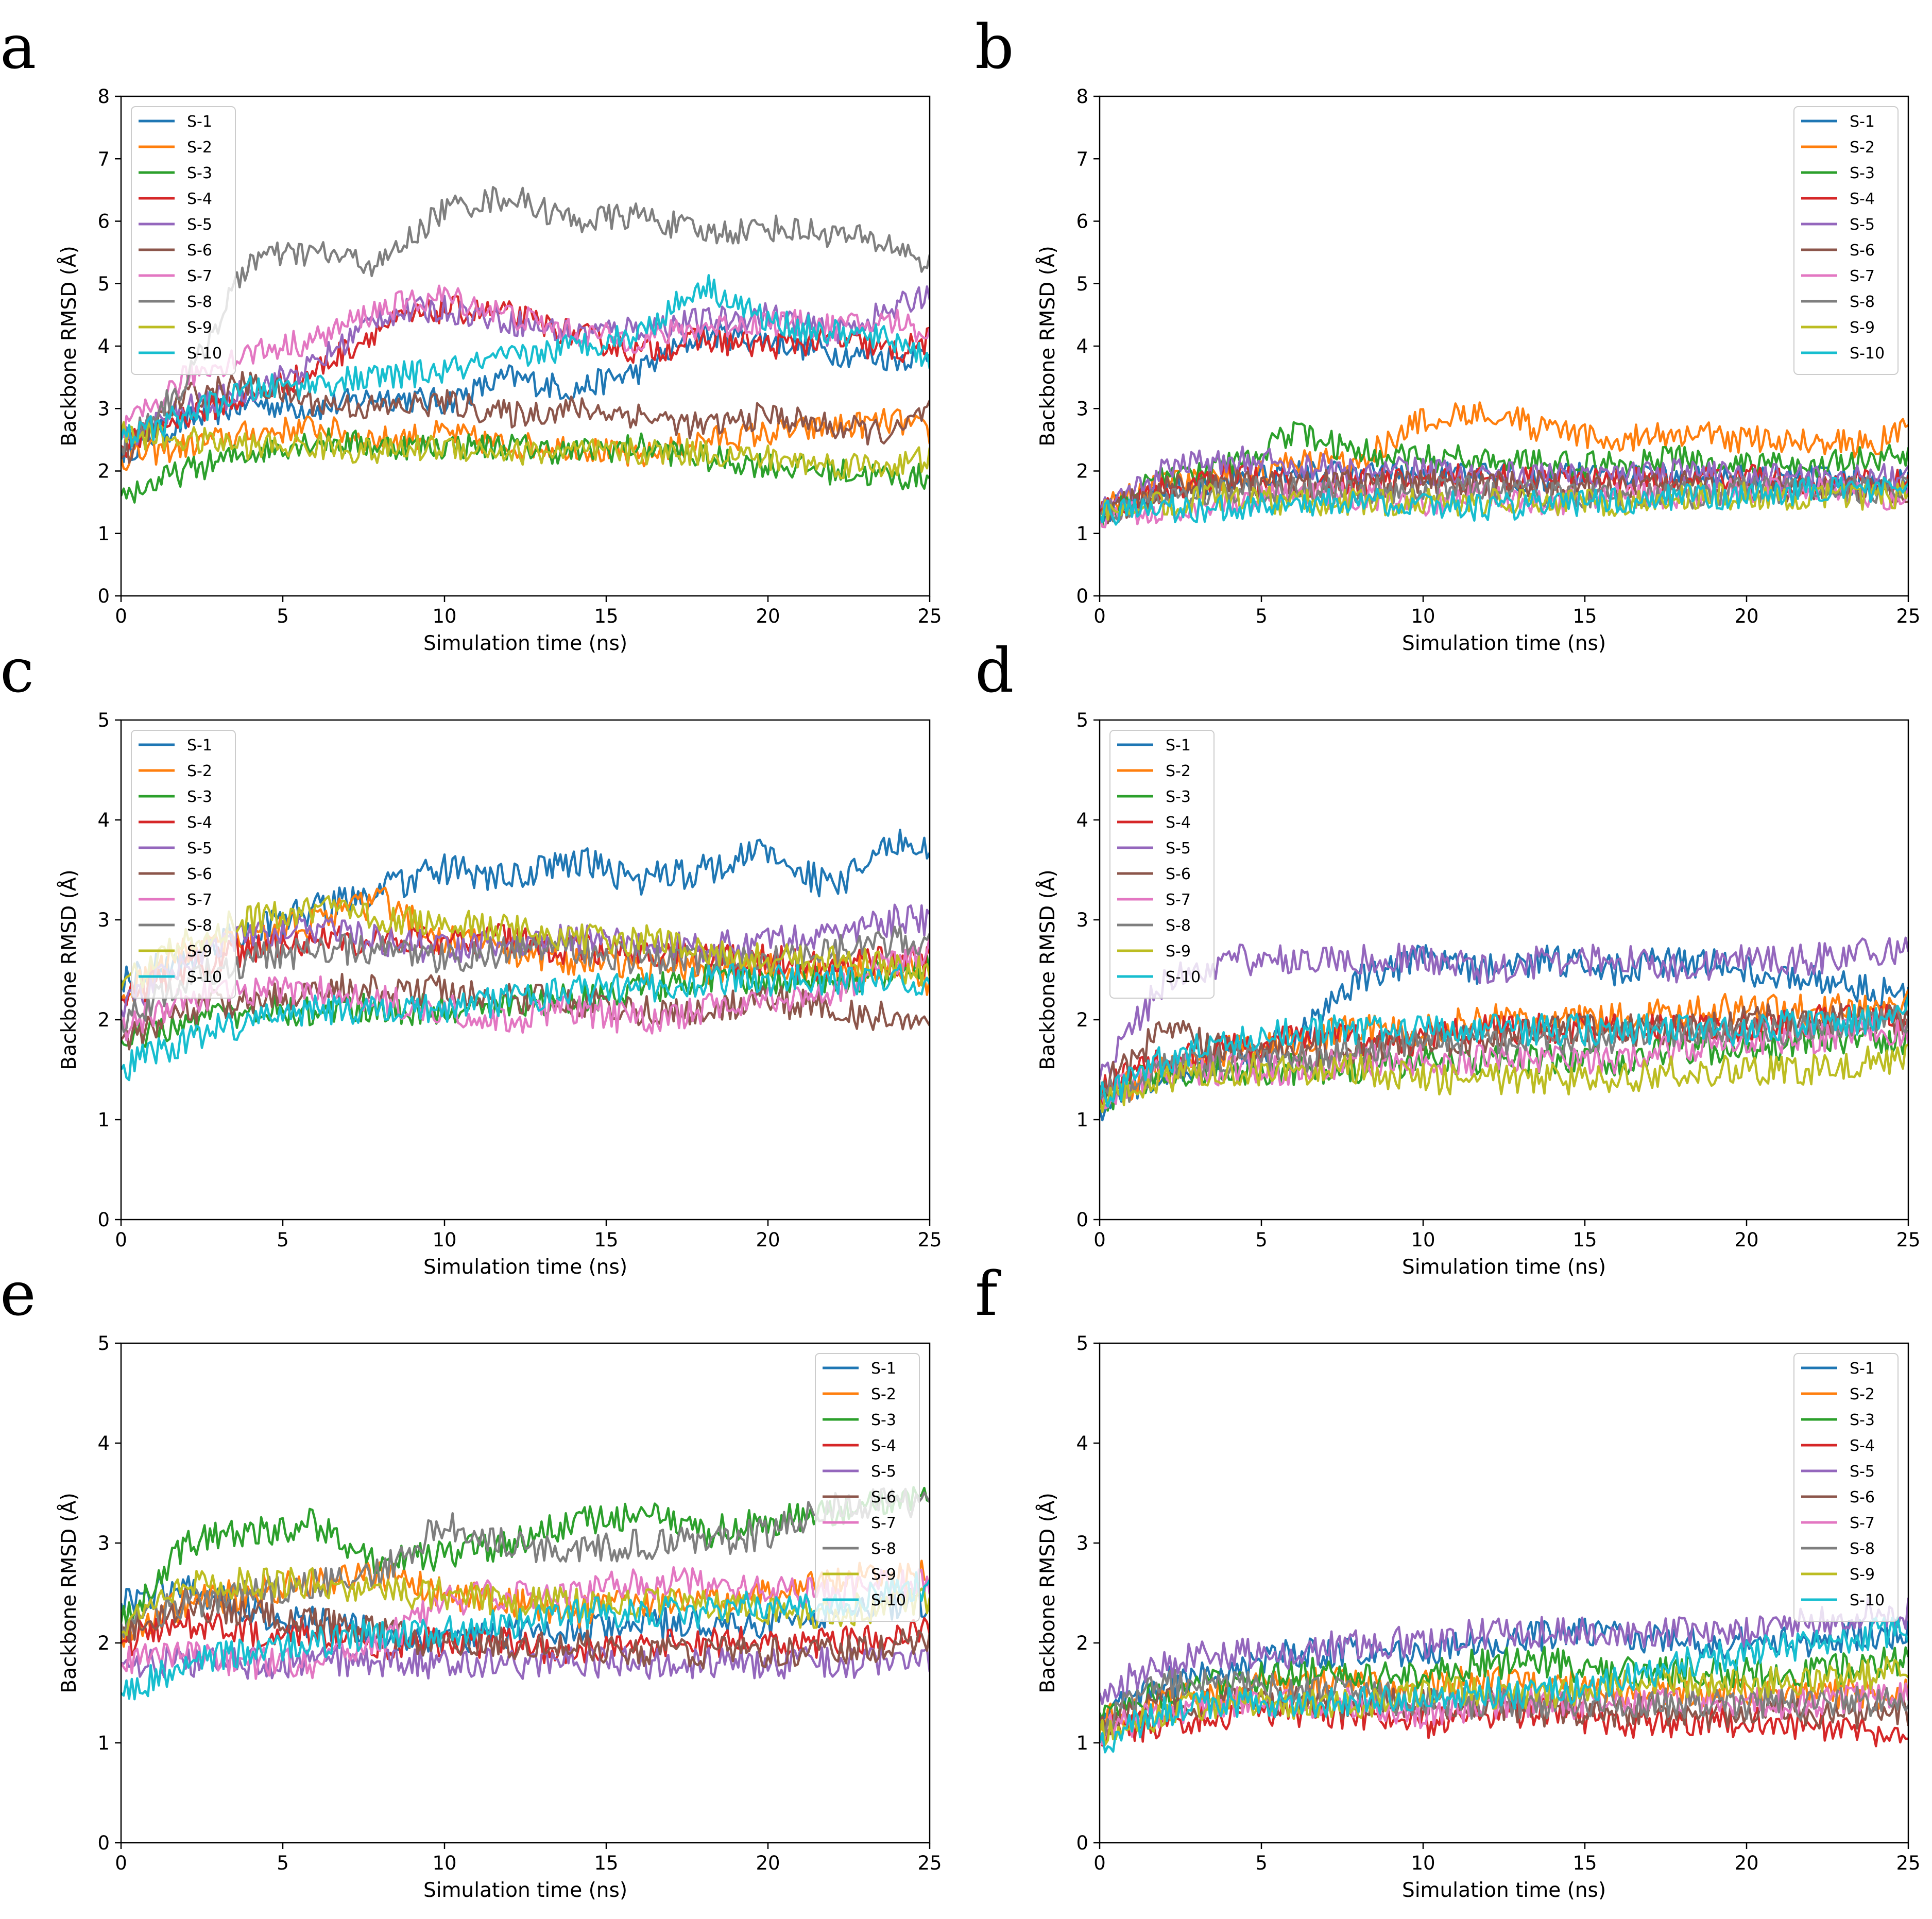 The width and height of the screenshot is (1932, 1919). Describe the element at coordinates (103, 159) in the screenshot. I see `y-tick-label: 7` at that location.